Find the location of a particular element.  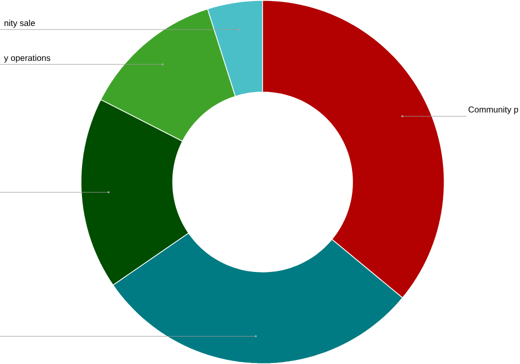

slice-label: nity sale is located at coordinates (19, 24).